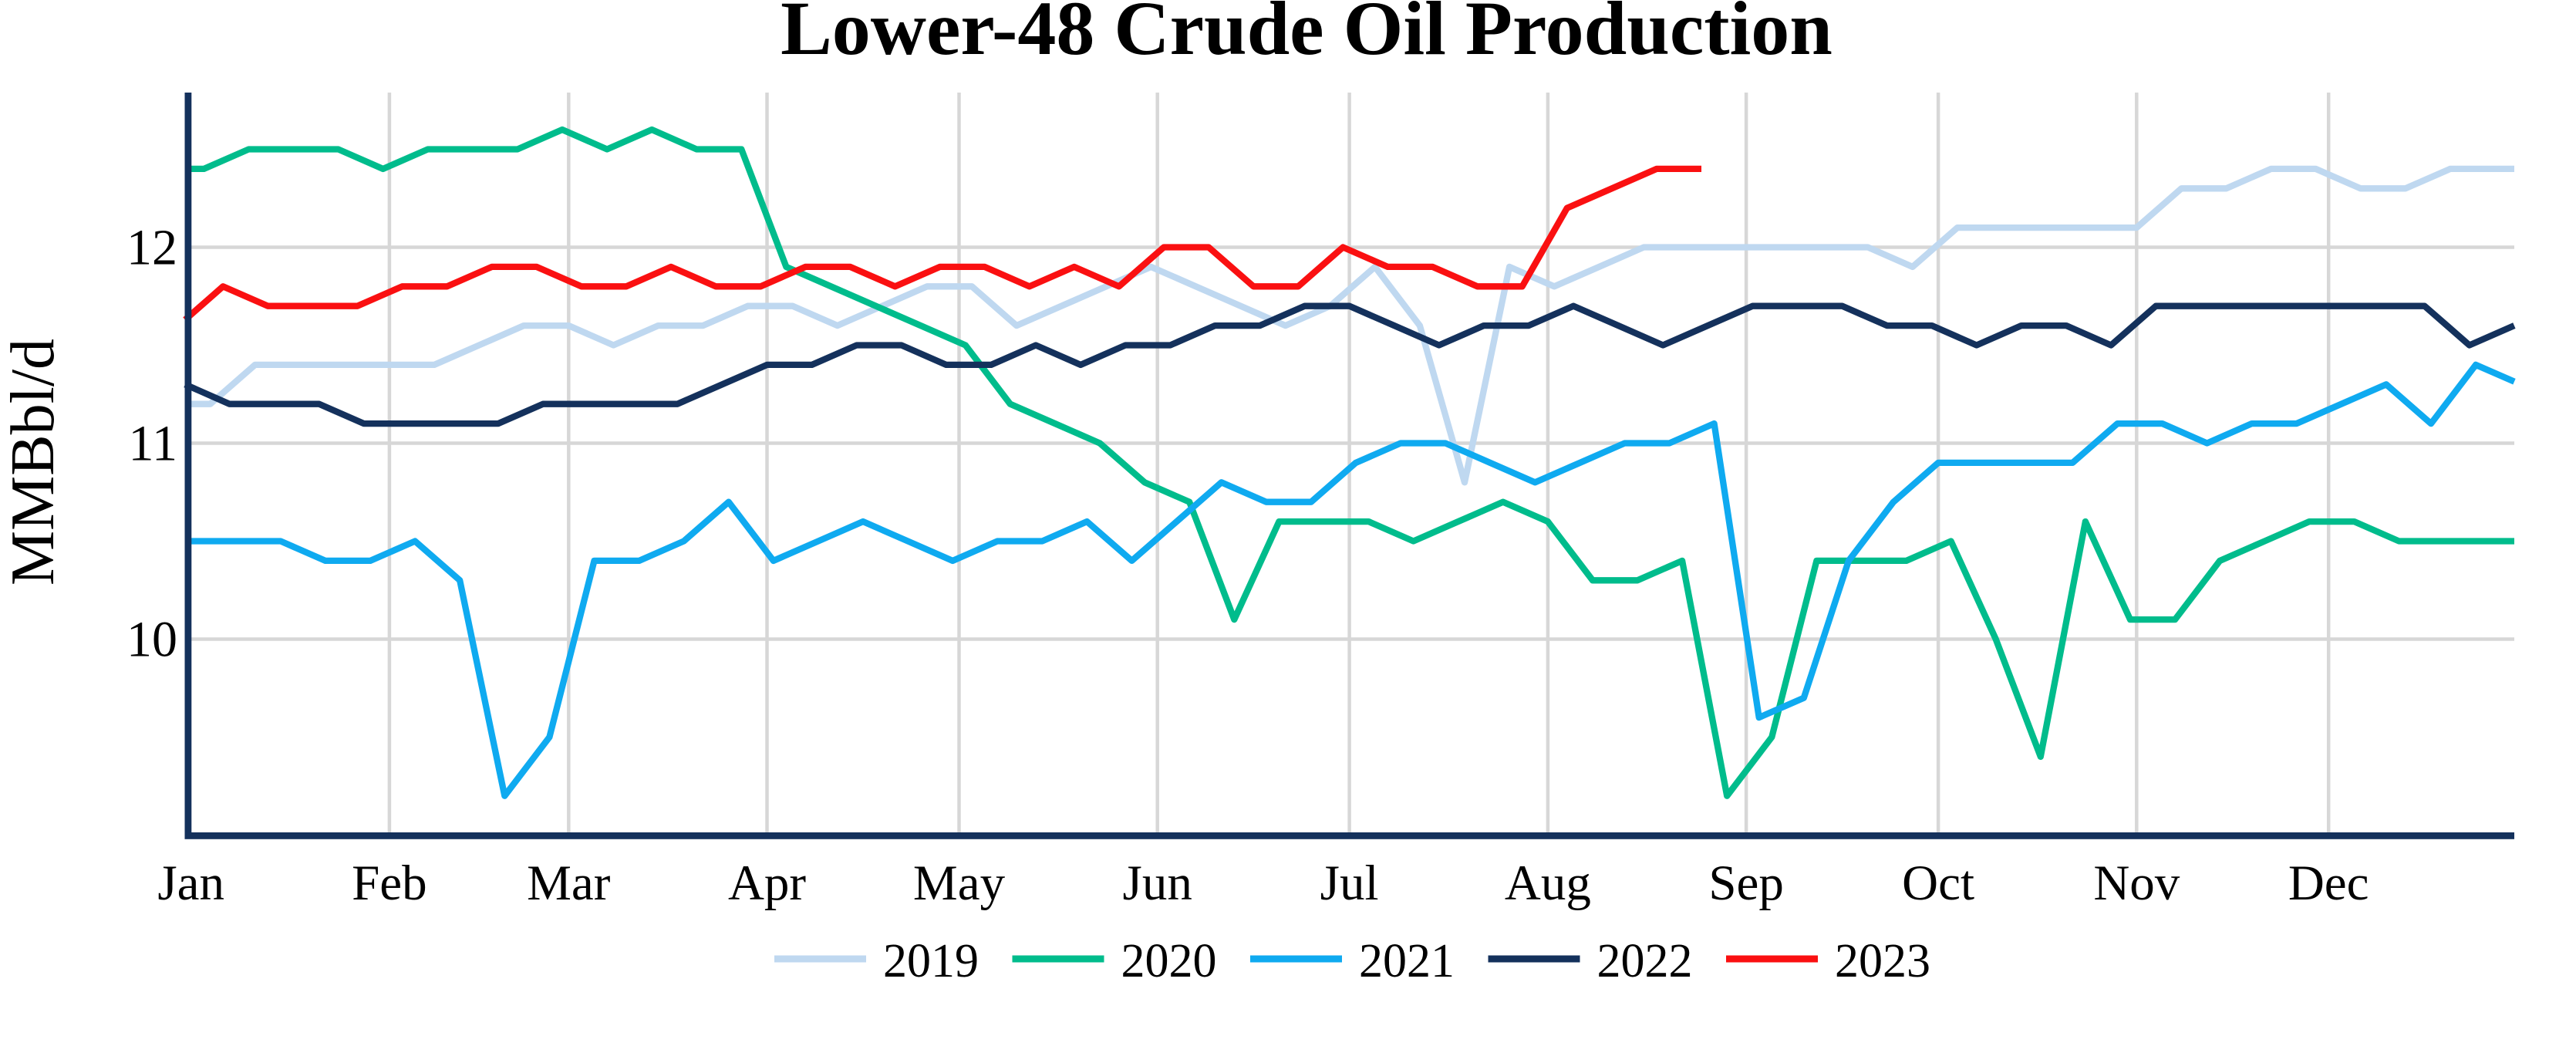 Image resolution: width=2576 pixels, height=1053 pixels. Describe the element at coordinates (569, 884) in the screenshot. I see `svg-text: Mar` at that location.